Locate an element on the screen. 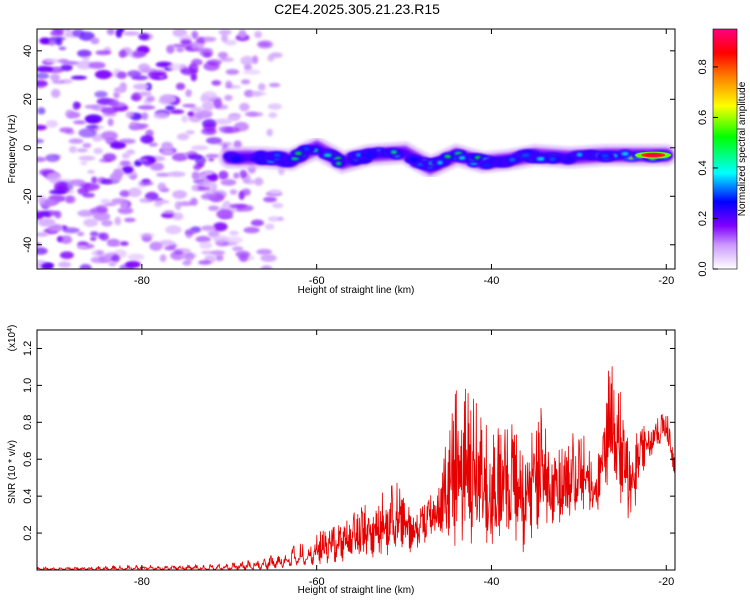 This screenshot has width=750, height=600. colorbar-tick-label: 0.0 is located at coordinates (703, 268).